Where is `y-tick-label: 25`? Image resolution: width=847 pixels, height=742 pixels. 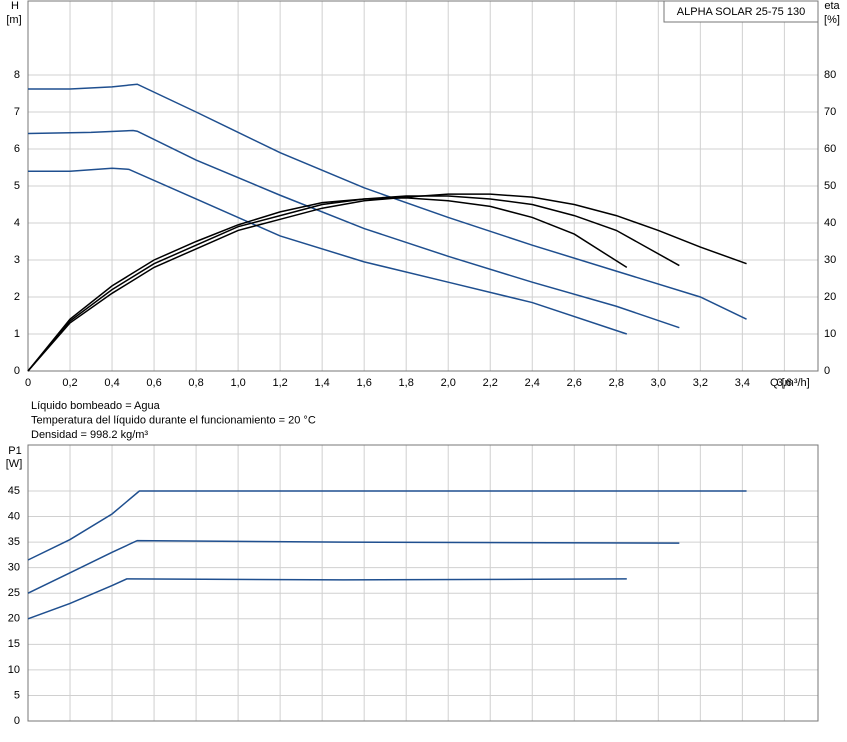
y-tick-label: 25 is located at coordinates (14, 593).